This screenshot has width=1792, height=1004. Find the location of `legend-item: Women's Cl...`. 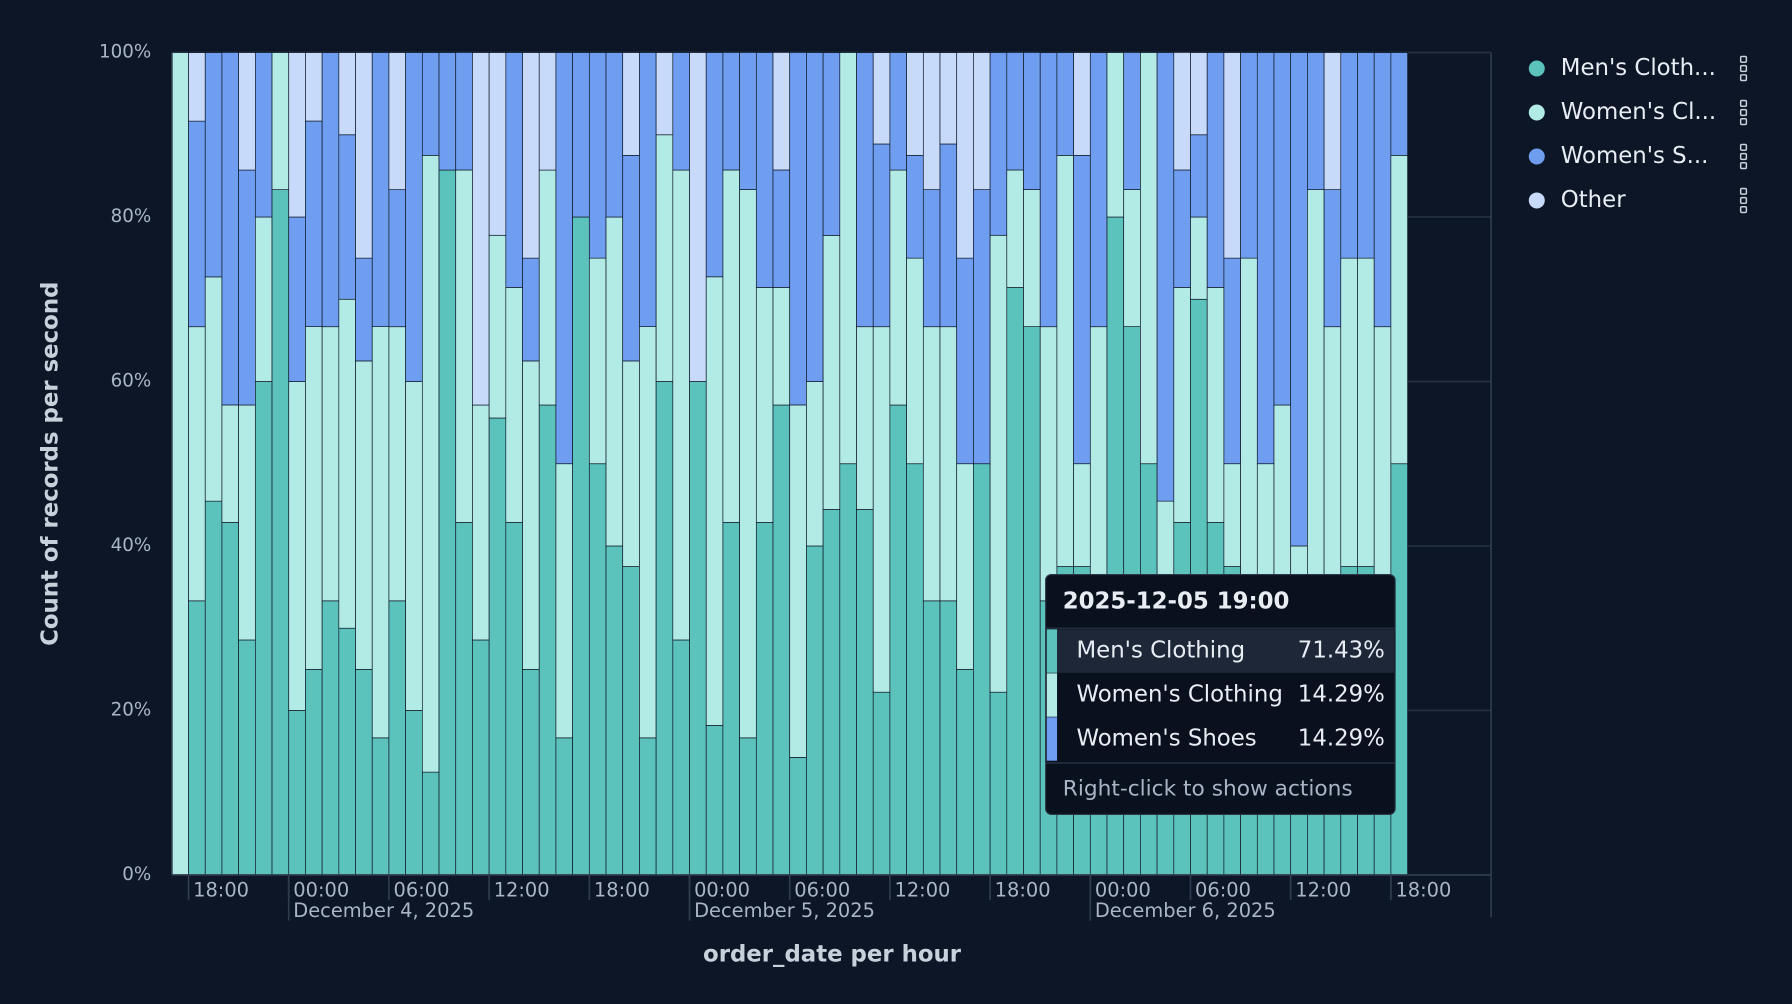

legend-item: Women's Cl... is located at coordinates (1622, 112).